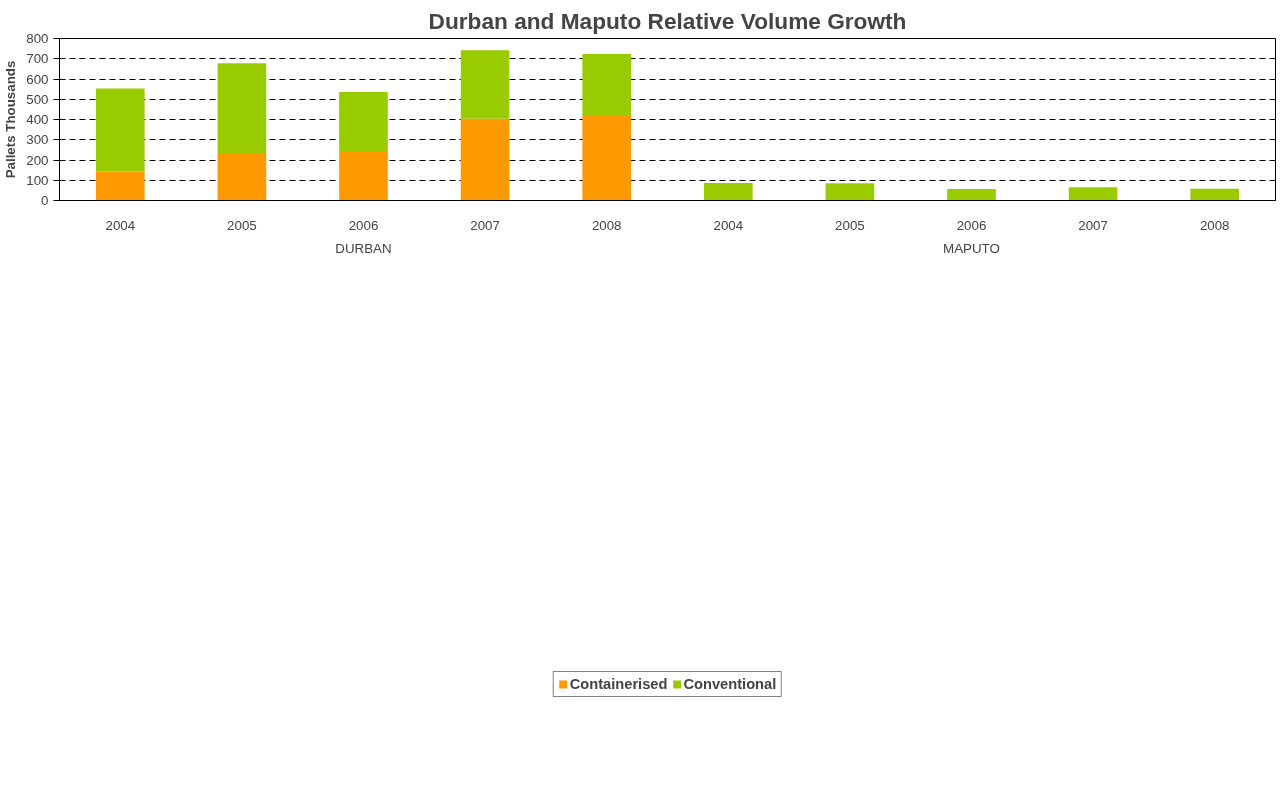 This screenshot has height=787, width=1285. I want to click on y-tick-label: 0, so click(45, 200).